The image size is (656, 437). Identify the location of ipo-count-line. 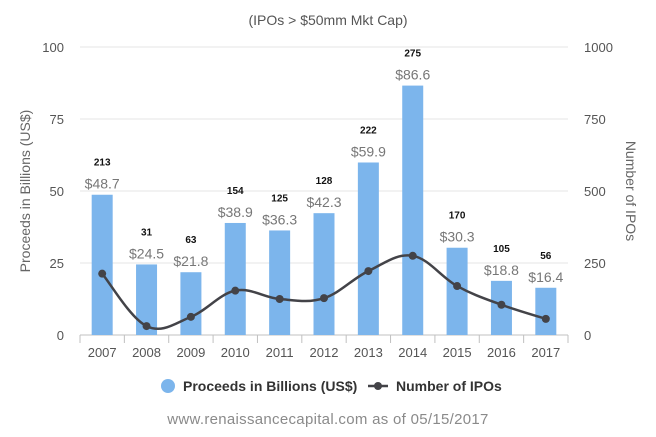
(324, 291).